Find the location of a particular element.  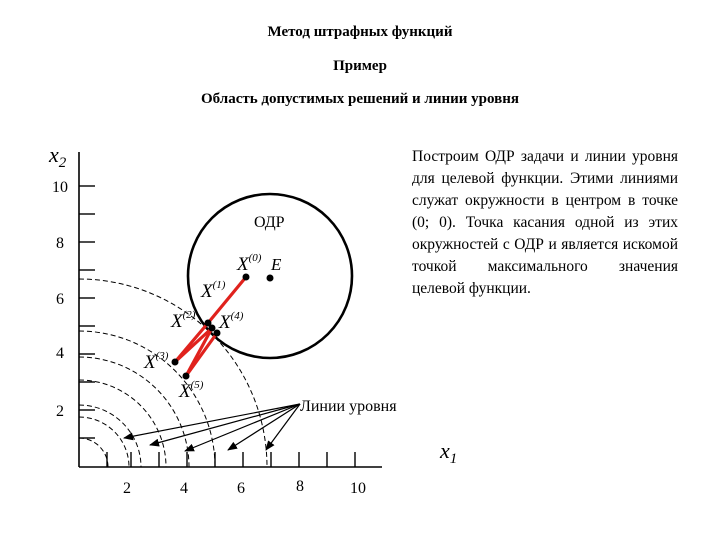

level-line-arrows is located at coordinates (212, 427).